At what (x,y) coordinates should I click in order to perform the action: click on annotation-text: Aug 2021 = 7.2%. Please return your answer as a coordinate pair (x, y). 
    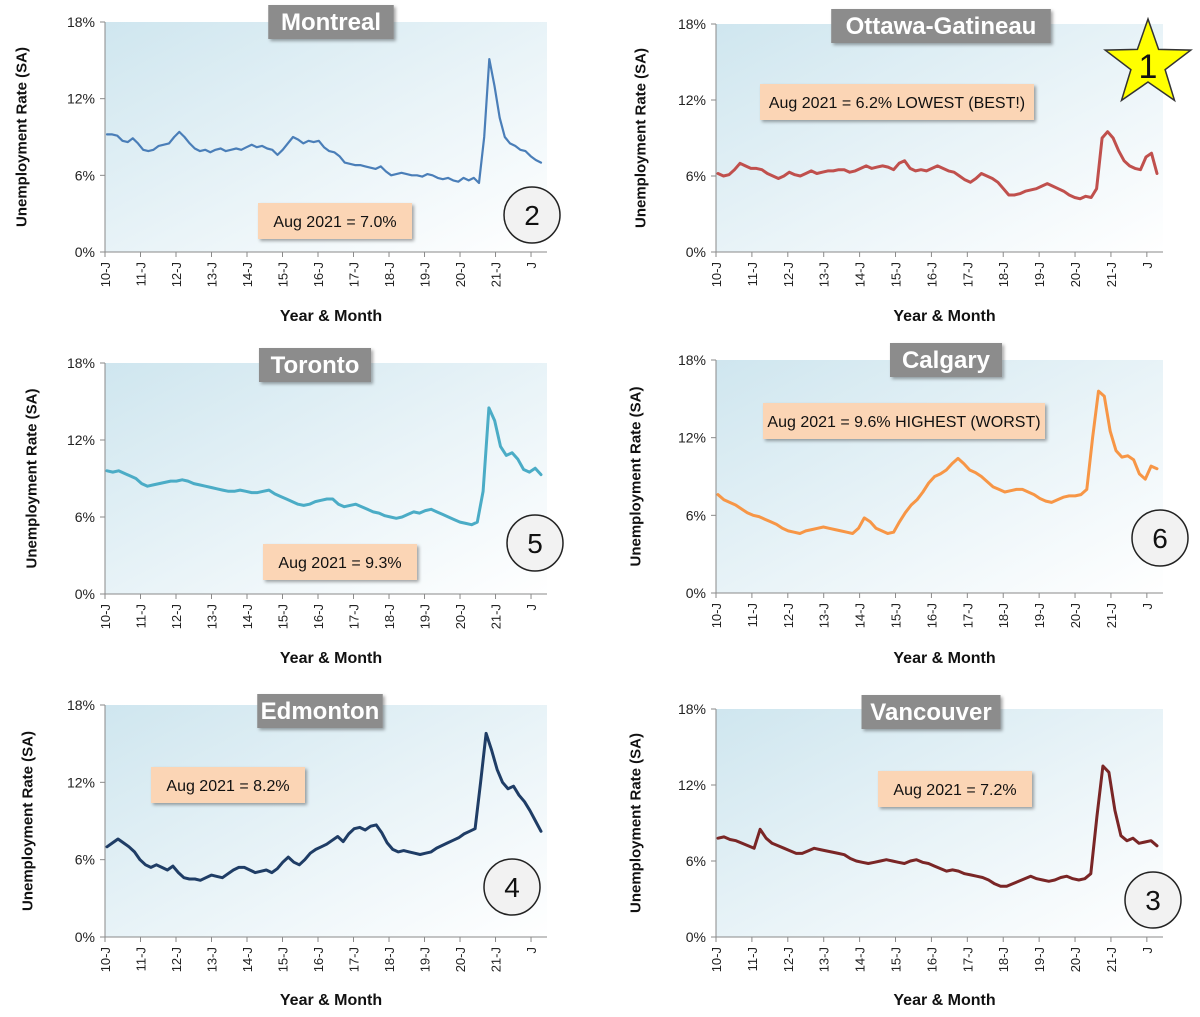
    Looking at the image, I should click on (954, 790).